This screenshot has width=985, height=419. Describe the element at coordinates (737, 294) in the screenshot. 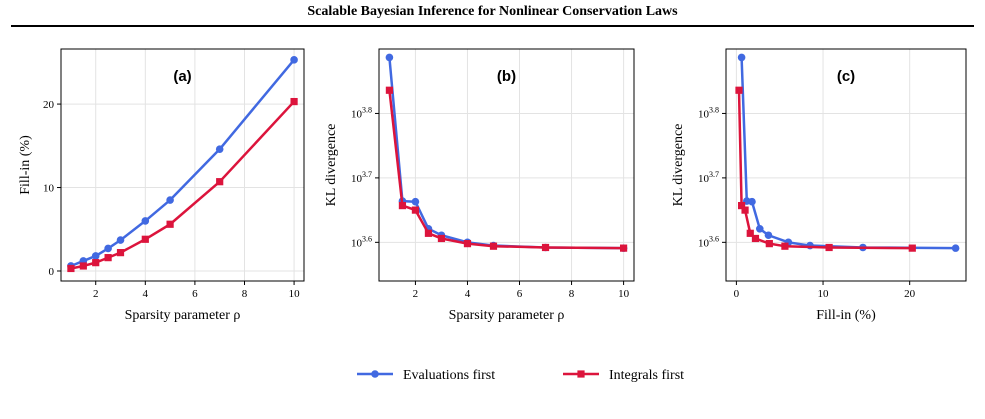

I see `x-tick-label: 0` at that location.